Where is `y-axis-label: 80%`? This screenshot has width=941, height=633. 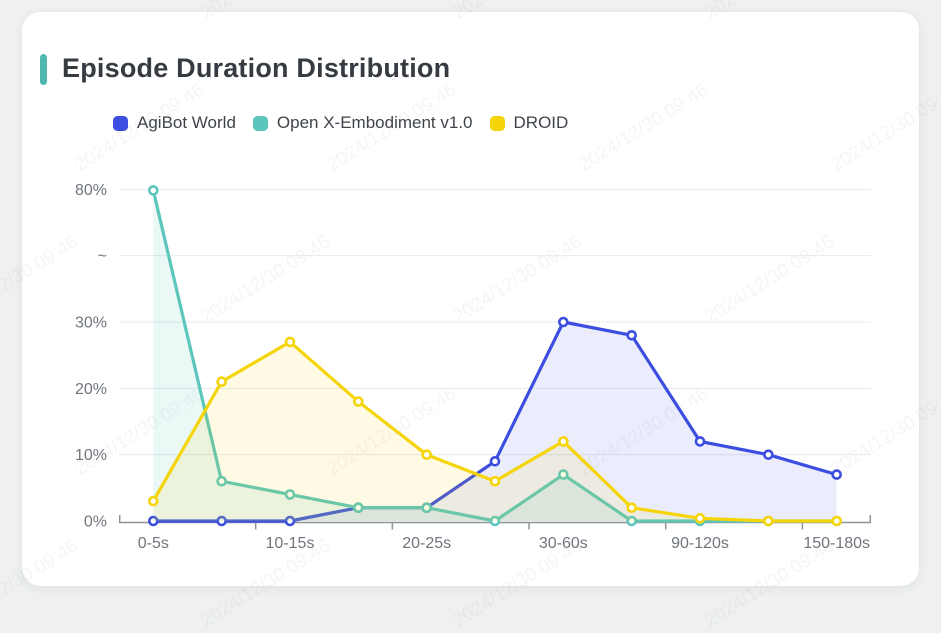 y-axis-label: 80% is located at coordinates (91, 190).